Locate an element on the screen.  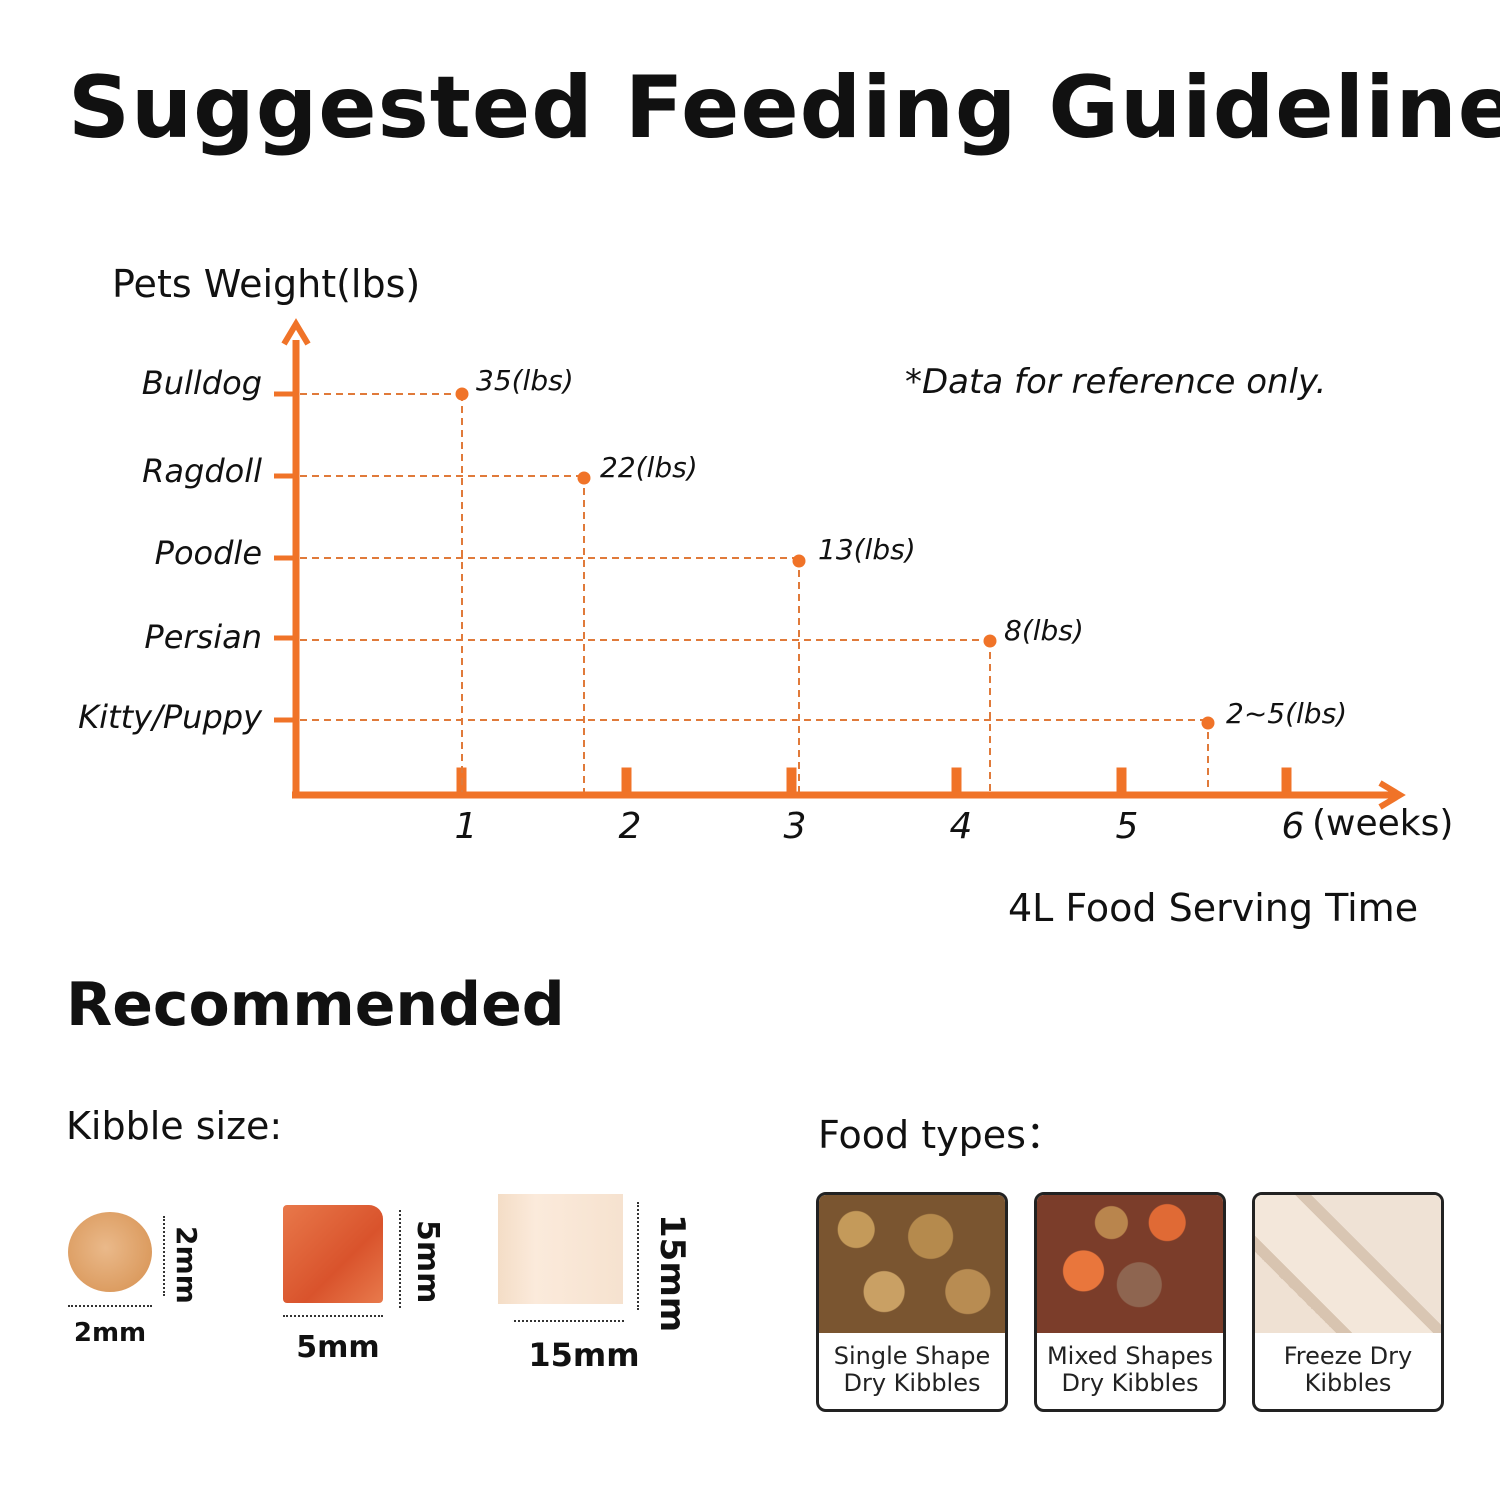
category-poodle: Poodle is located at coordinates (208, 553).